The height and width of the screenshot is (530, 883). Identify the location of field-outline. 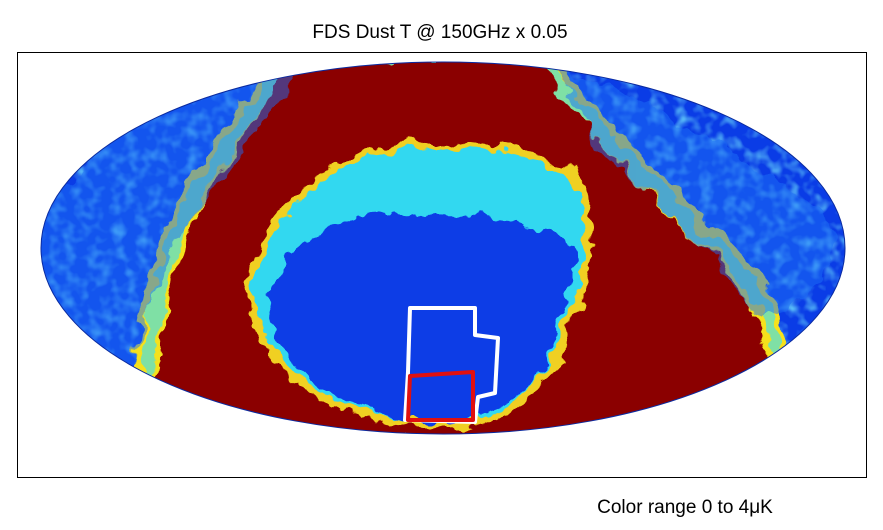
(440, 396).